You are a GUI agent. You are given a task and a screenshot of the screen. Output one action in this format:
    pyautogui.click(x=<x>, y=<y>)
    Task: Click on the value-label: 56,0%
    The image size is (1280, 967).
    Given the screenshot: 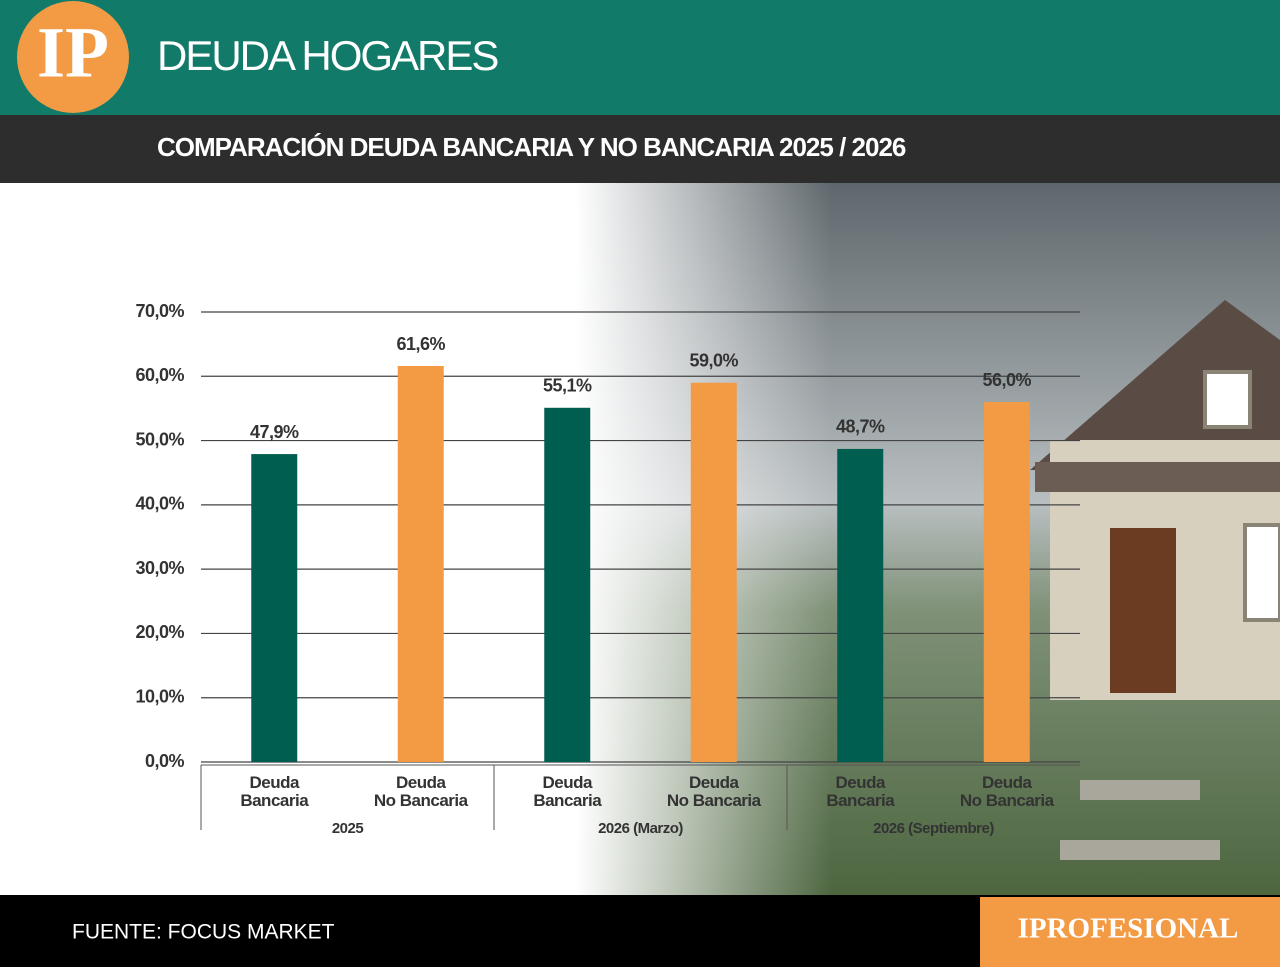 What is the action you would take?
    pyautogui.click(x=1006, y=380)
    